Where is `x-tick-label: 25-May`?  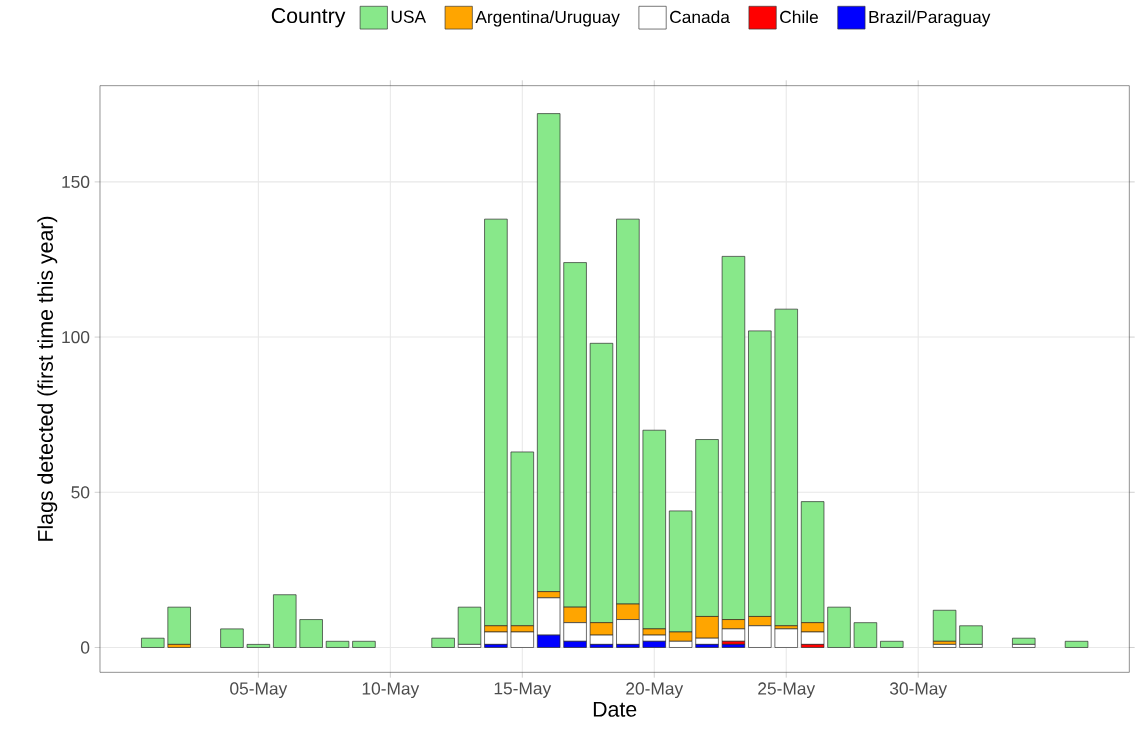 x-tick-label: 25-May is located at coordinates (787, 690).